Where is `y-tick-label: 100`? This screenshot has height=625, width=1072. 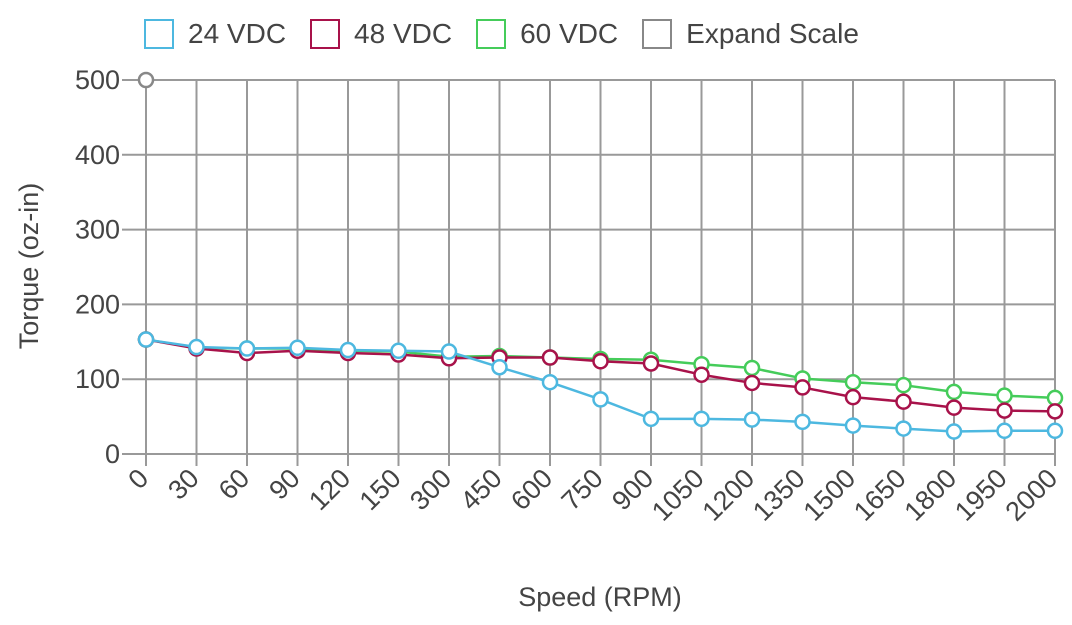
y-tick-label: 100 is located at coordinates (97, 379).